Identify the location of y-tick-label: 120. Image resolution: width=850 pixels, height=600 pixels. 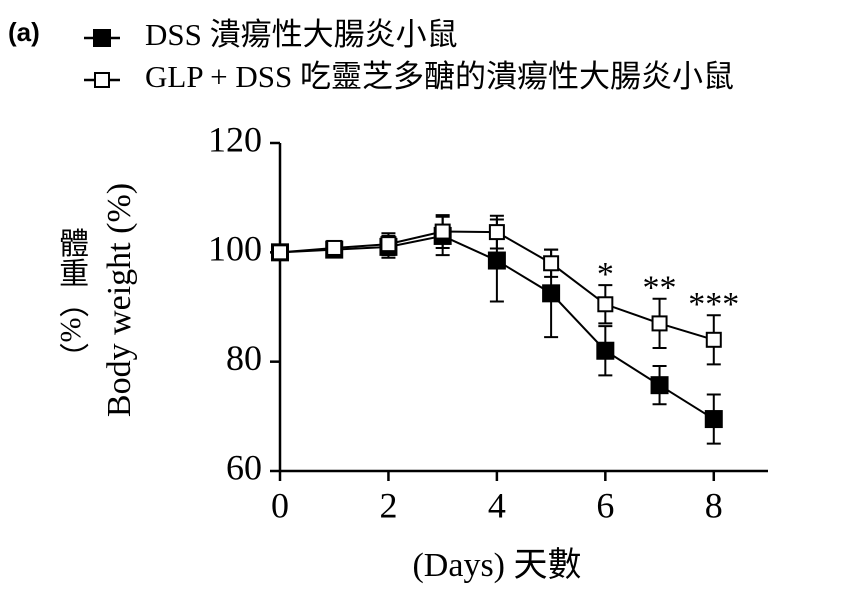
(235, 139).